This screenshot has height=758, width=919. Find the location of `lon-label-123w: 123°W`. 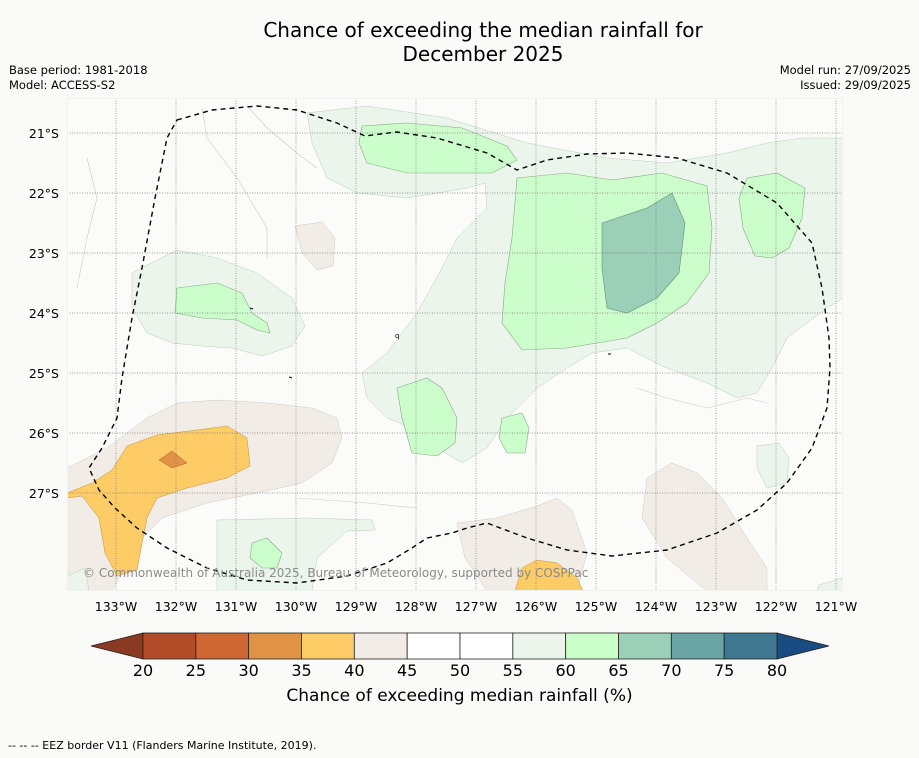

lon-label-123w: 123°W is located at coordinates (716, 606).